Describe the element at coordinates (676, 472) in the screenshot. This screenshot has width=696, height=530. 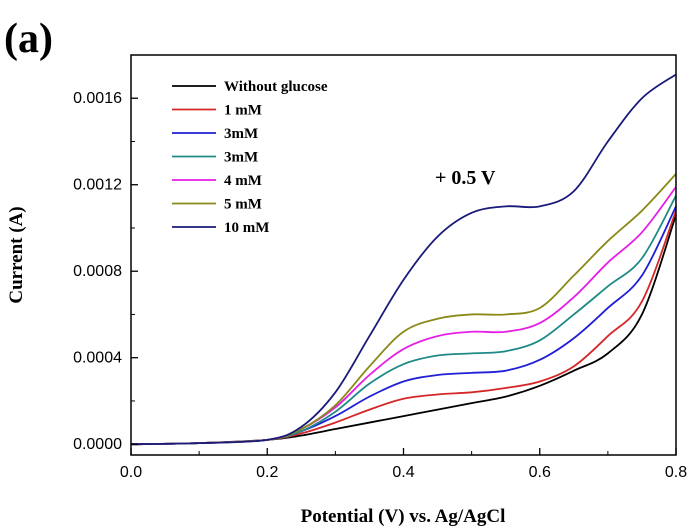
I see `x-tick-label: 0.8` at that location.